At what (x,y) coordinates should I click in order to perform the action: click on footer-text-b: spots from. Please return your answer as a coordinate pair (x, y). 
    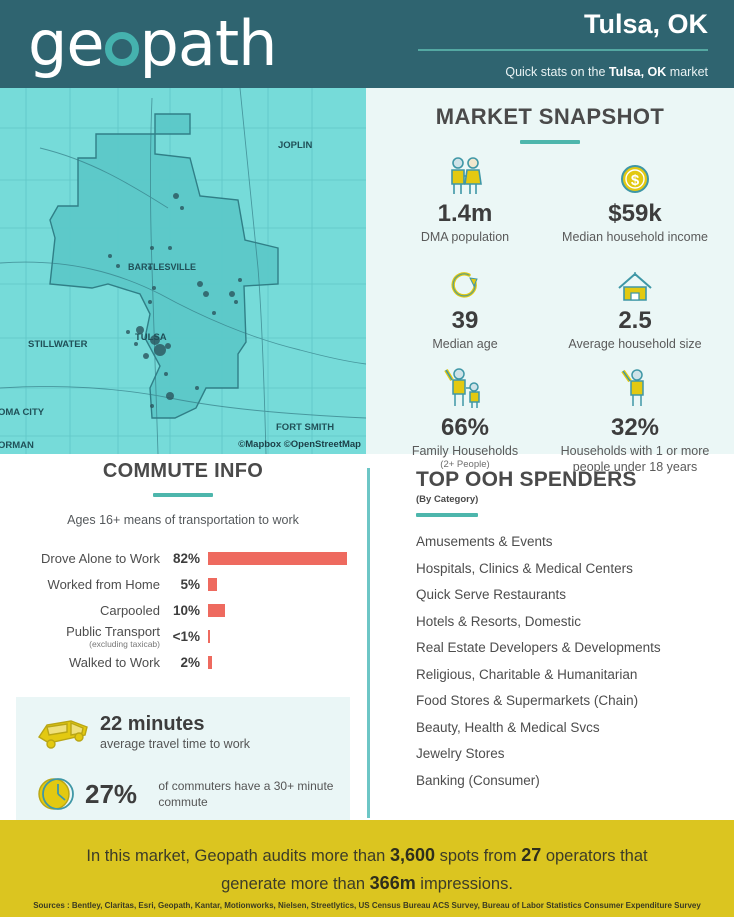
    Looking at the image, I should click on (478, 856).